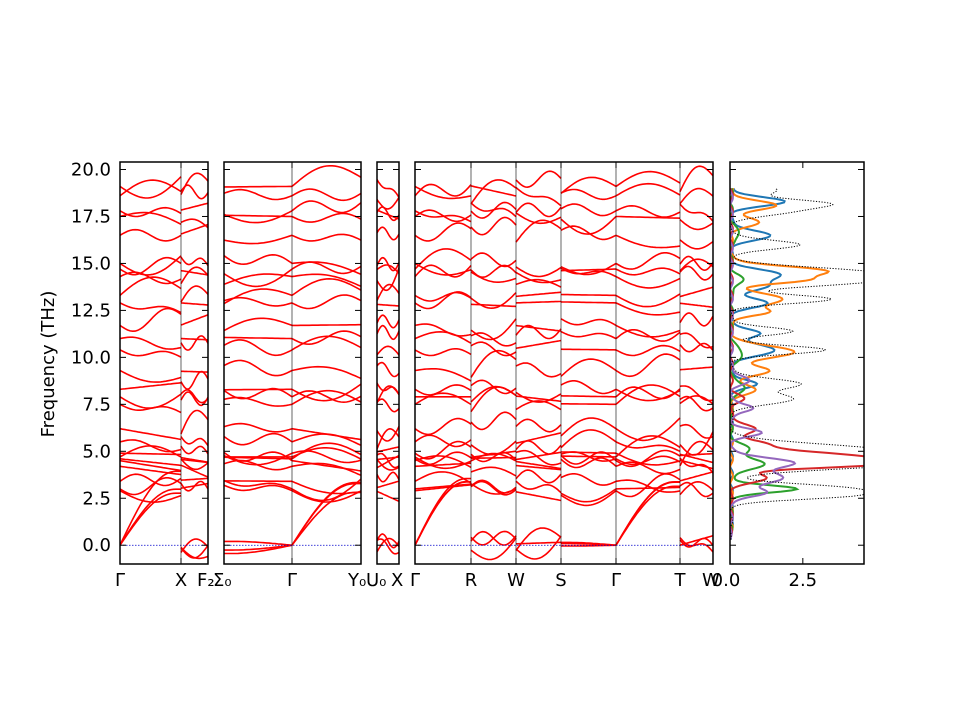 The image size is (960, 720). What do you see at coordinates (96, 498) in the screenshot?
I see `y-tick-label: 2.5` at bounding box center [96, 498].